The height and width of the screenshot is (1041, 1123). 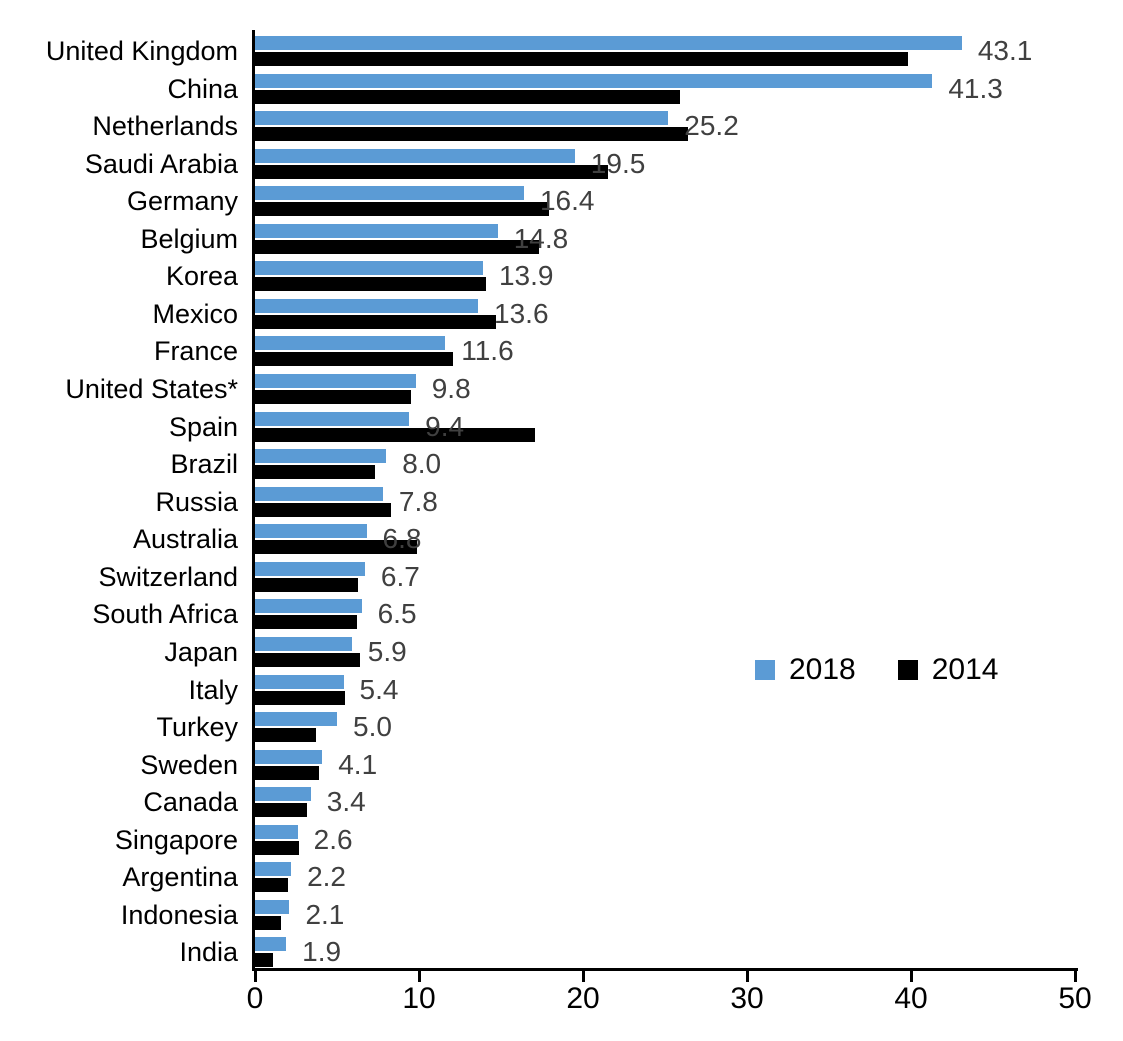 I want to click on bar-2014-argentina, so click(x=271, y=885).